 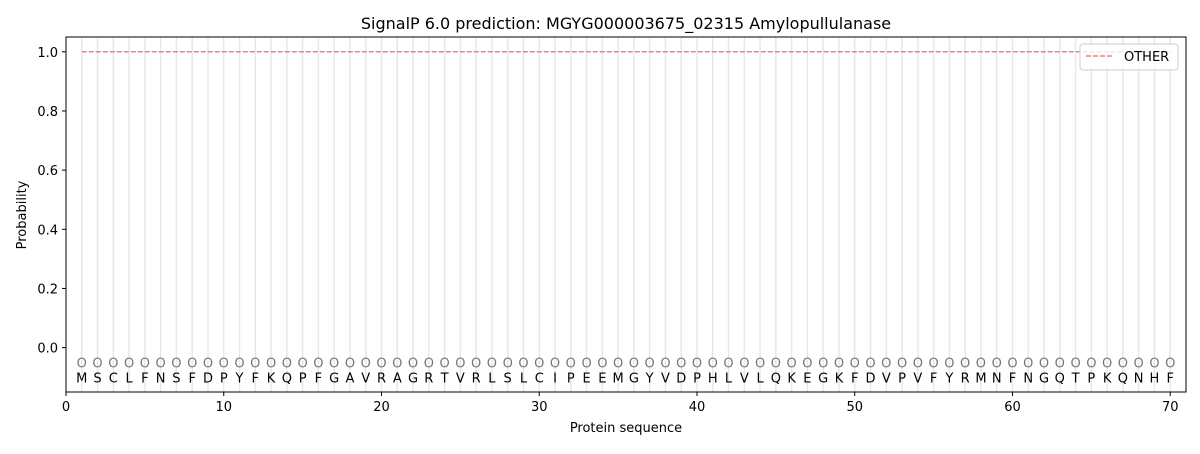 I want to click on legend: OTHER, so click(x=1129, y=57).